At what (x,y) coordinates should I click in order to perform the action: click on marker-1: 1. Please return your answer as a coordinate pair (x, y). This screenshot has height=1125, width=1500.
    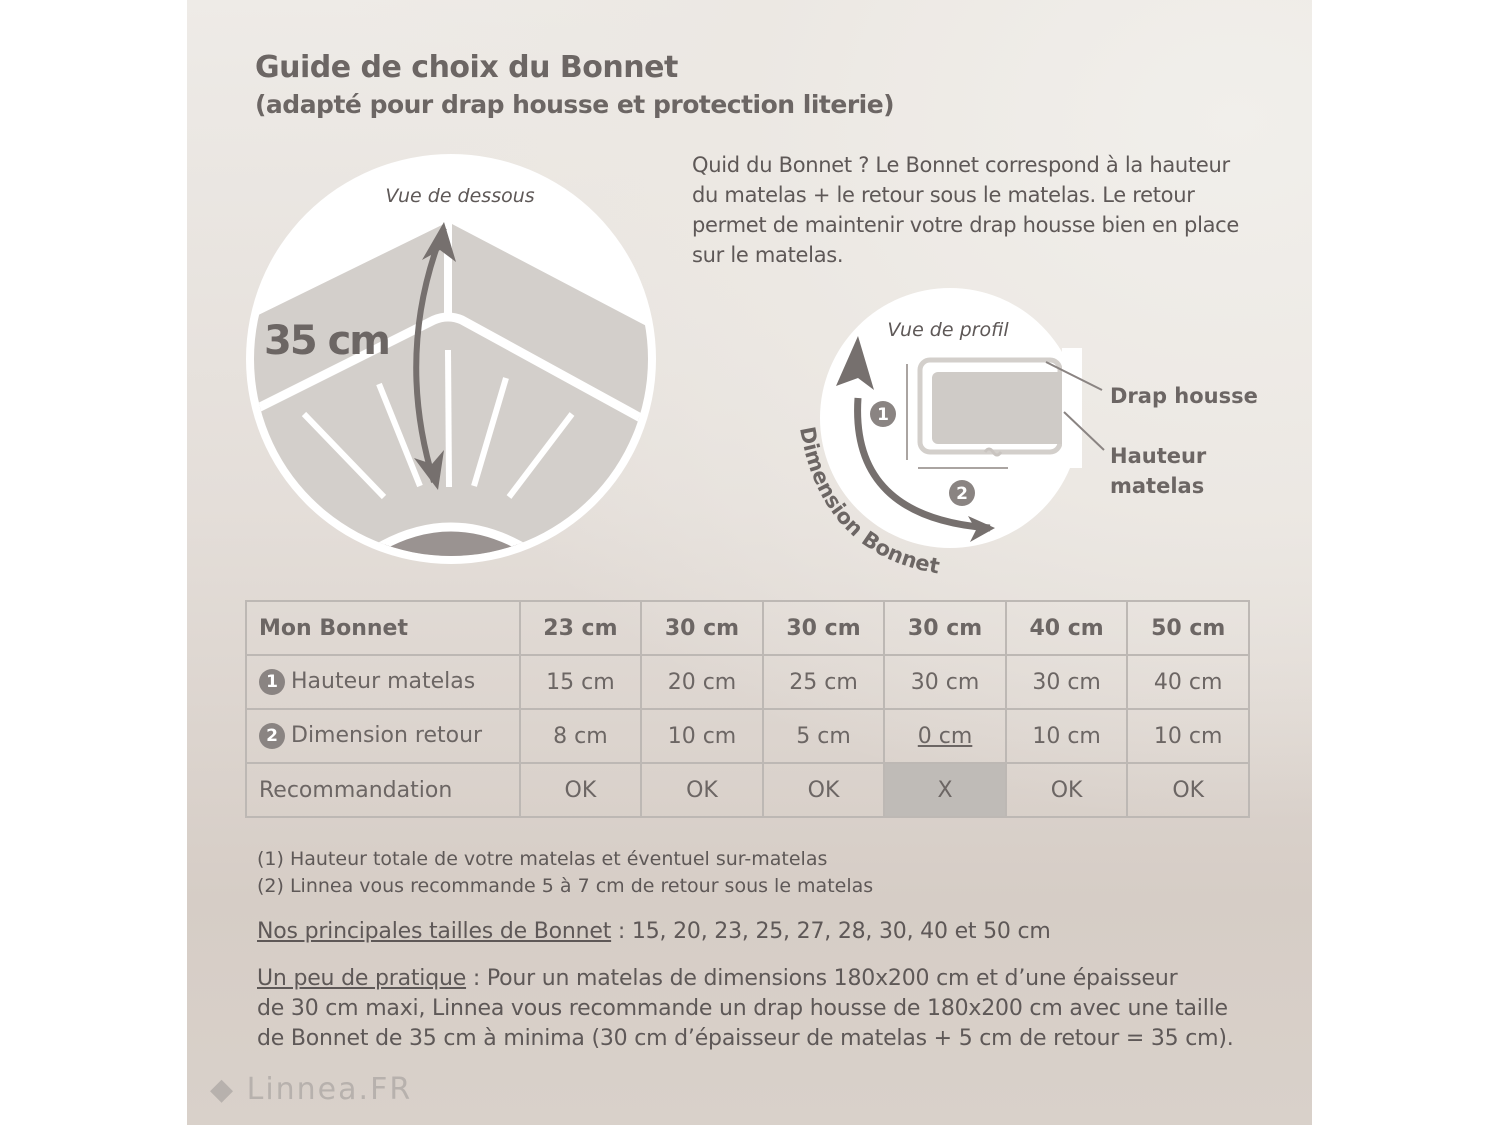
    Looking at the image, I should click on (883, 415).